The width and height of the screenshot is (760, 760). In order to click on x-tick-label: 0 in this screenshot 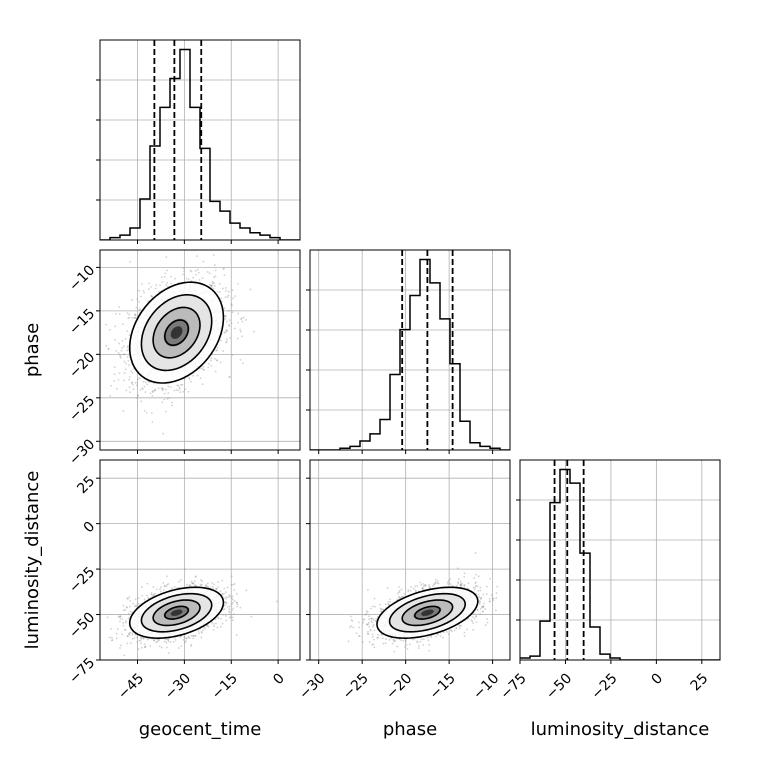, I will do `click(279, 679)`.